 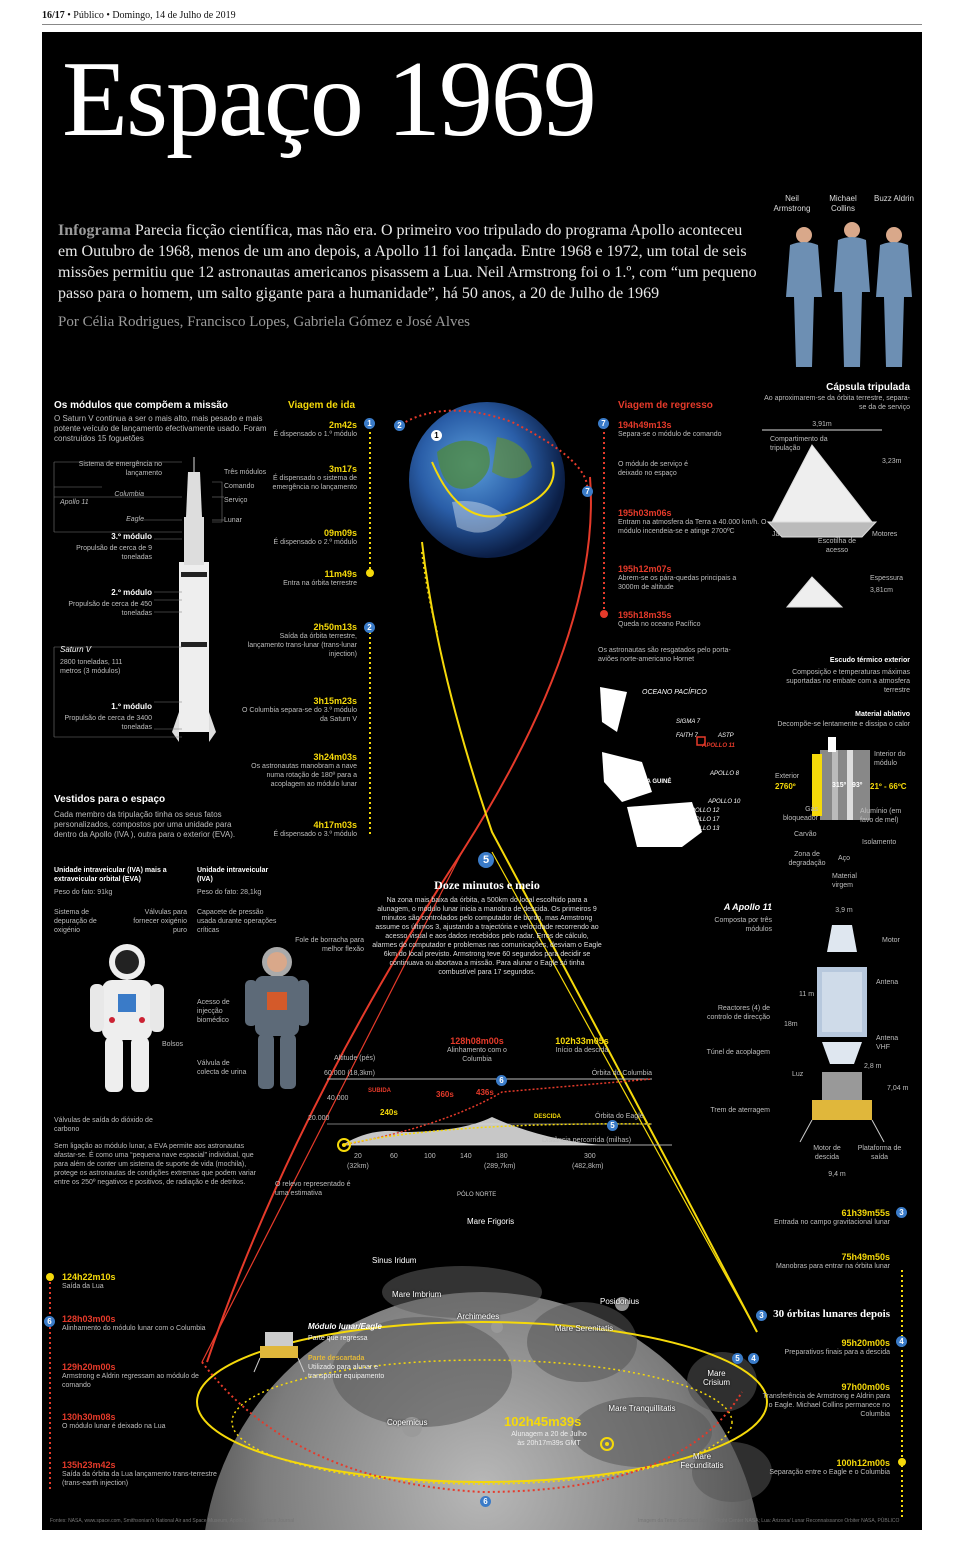 What do you see at coordinates (322, 405) in the screenshot?
I see `ida-title: Viagem de ida` at bounding box center [322, 405].